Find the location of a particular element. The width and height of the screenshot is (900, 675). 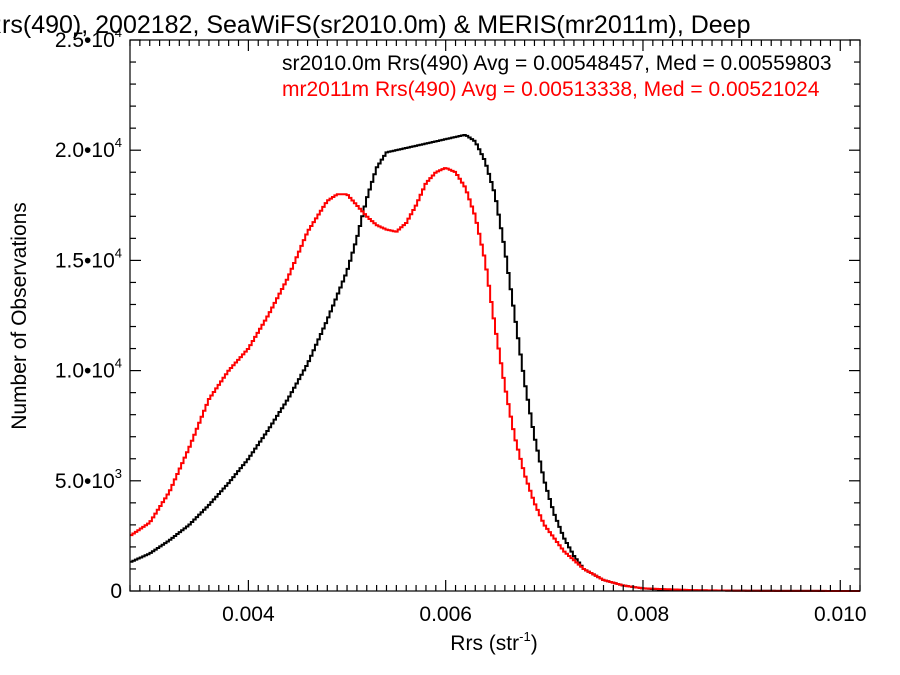

x-axis-label-exponent: -1 is located at coordinates (525, 636).